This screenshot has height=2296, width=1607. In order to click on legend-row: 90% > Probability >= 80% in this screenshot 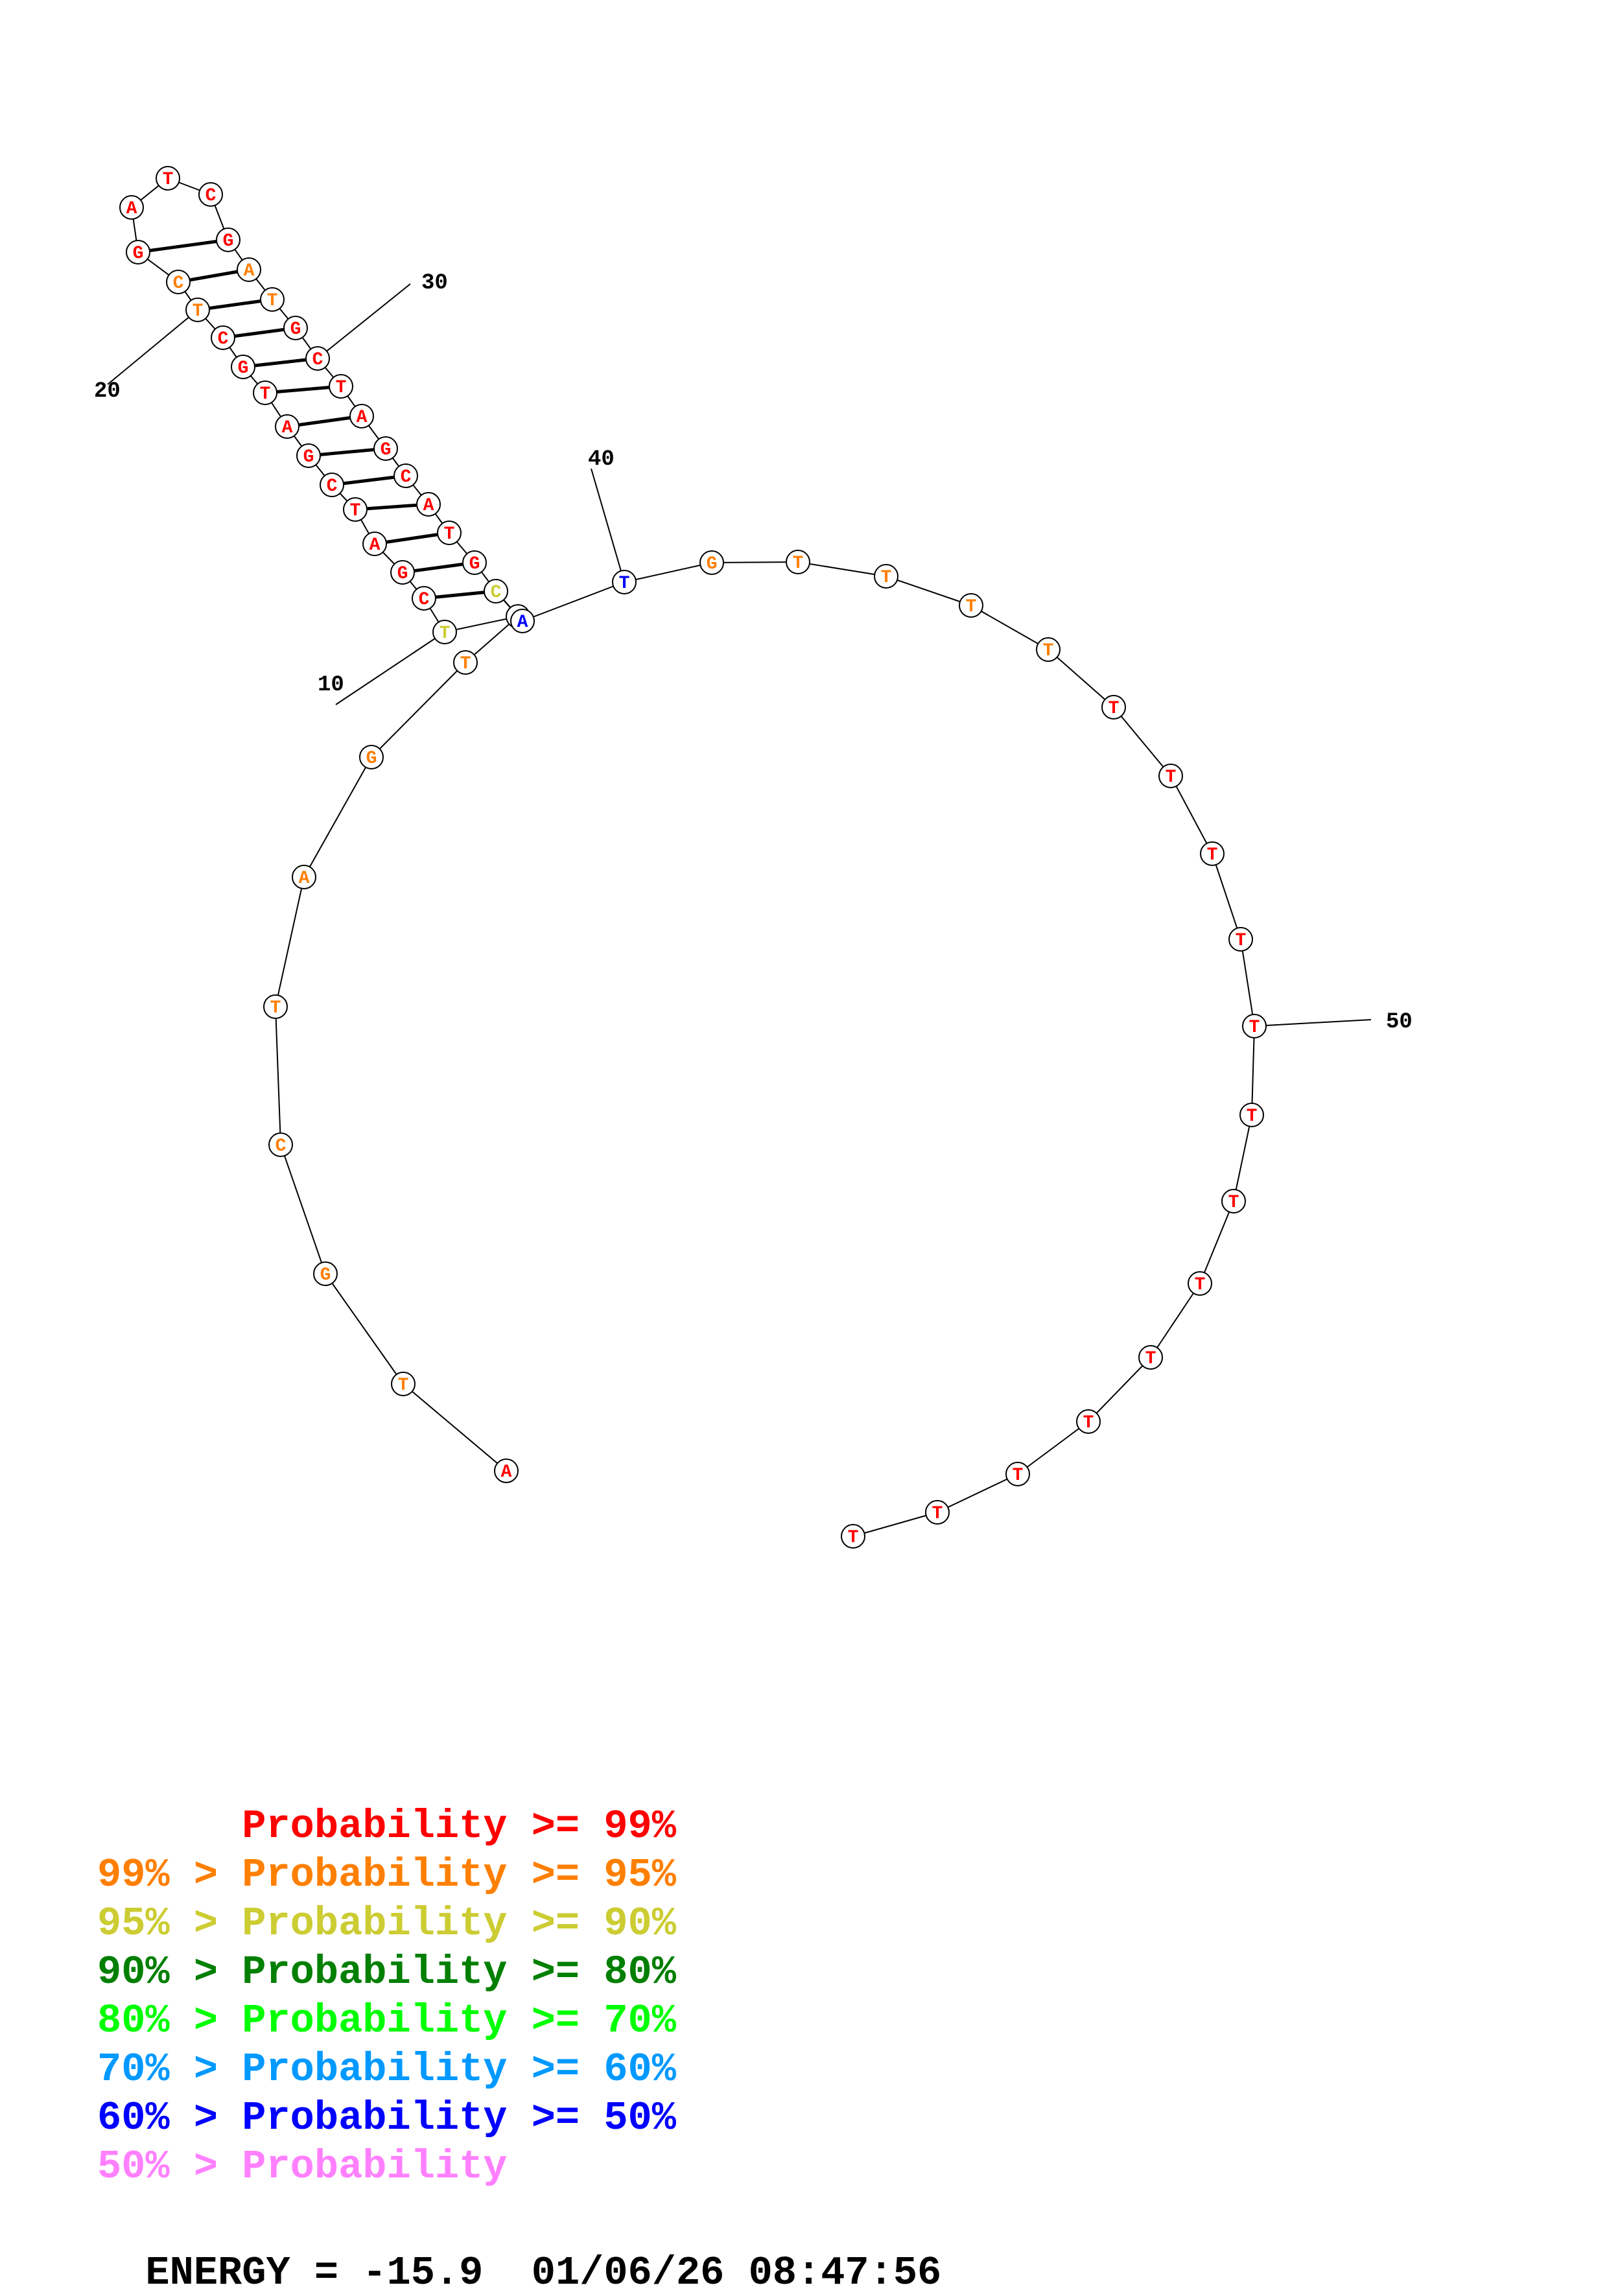, I will do `click(386, 1973)`.